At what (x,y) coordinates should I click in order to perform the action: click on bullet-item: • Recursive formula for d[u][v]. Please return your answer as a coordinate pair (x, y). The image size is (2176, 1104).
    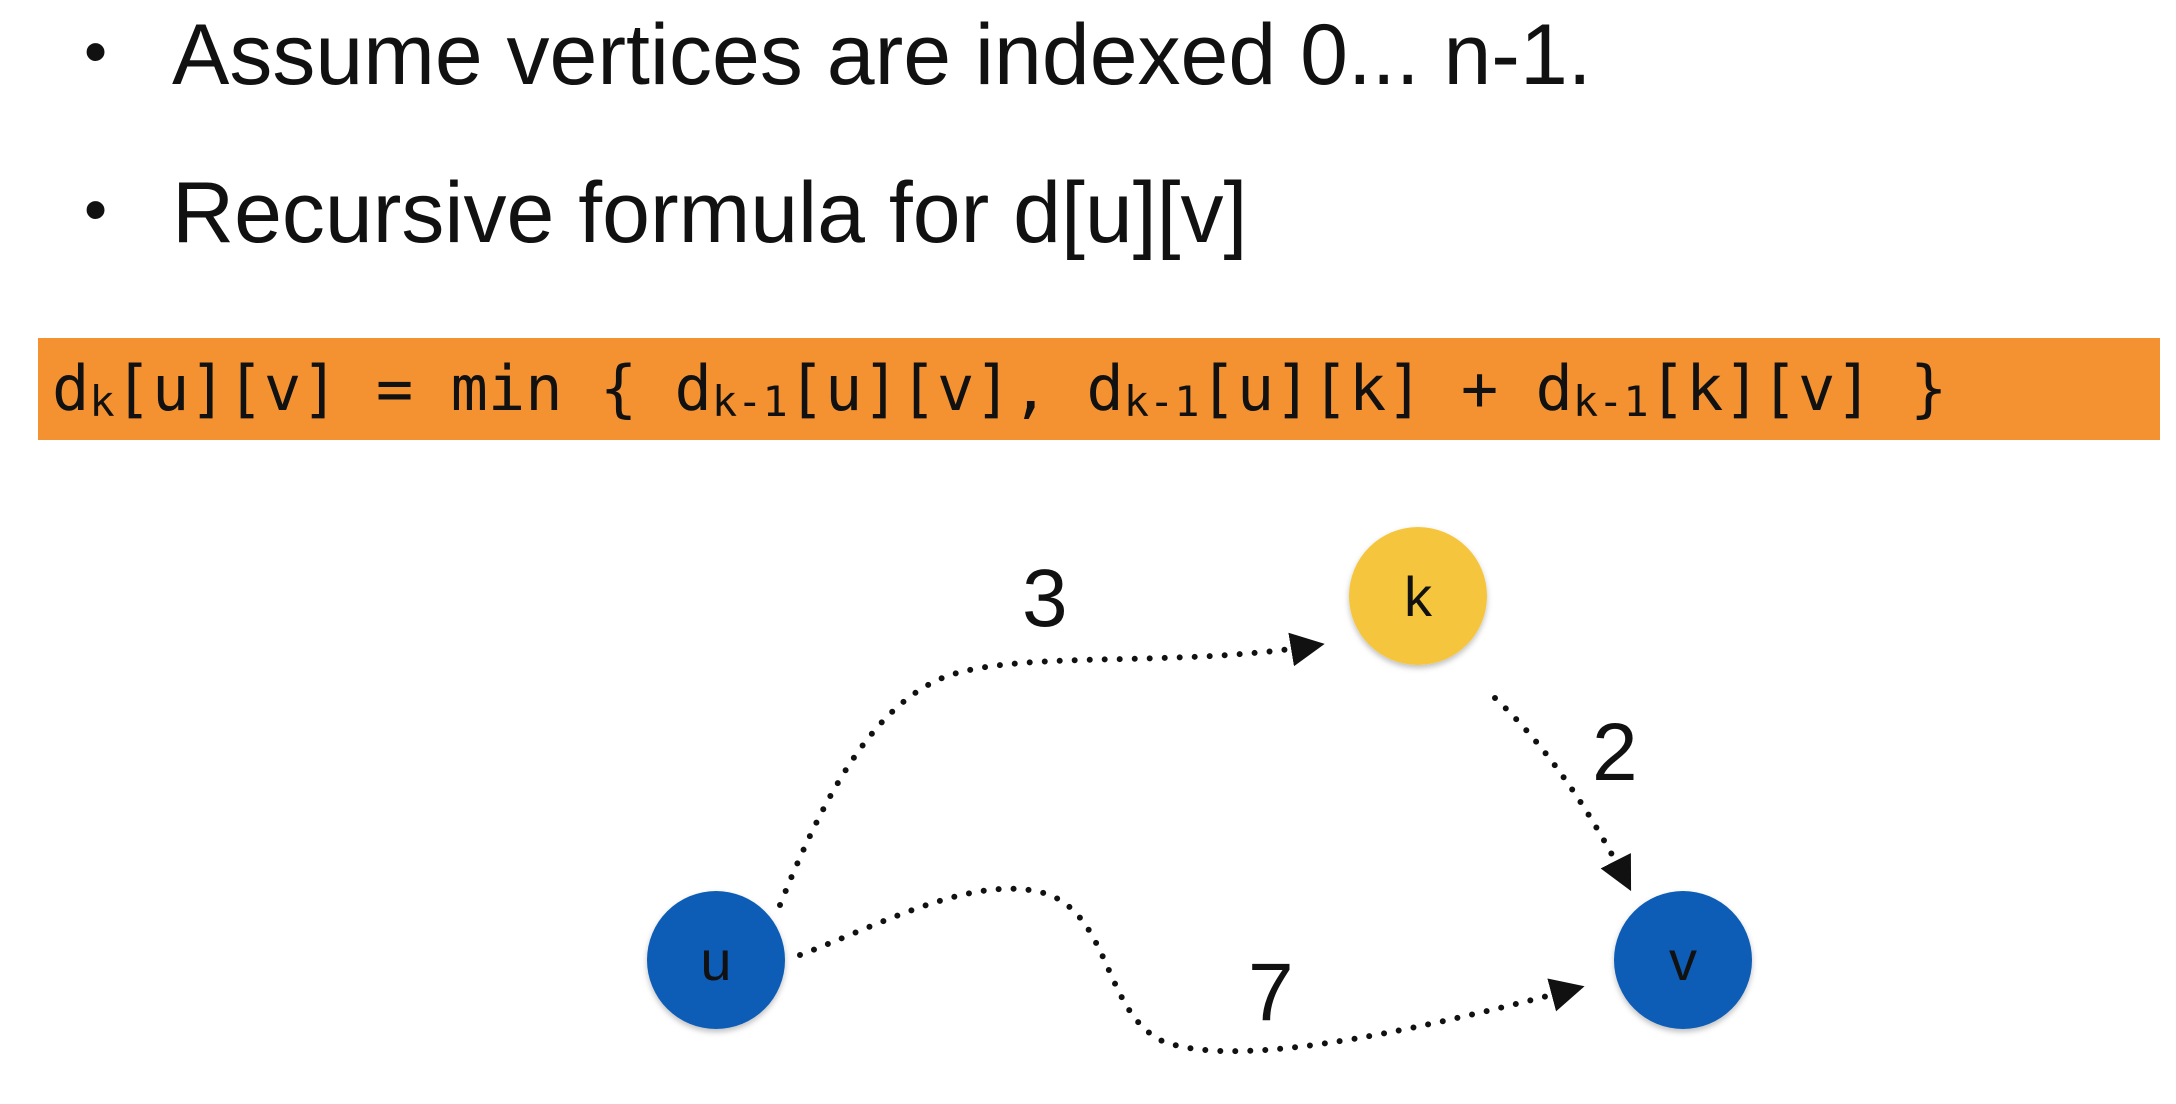
    Looking at the image, I should click on (665, 213).